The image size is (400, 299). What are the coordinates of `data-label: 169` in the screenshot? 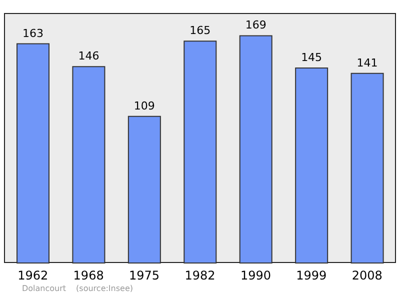 It's located at (255, 25).